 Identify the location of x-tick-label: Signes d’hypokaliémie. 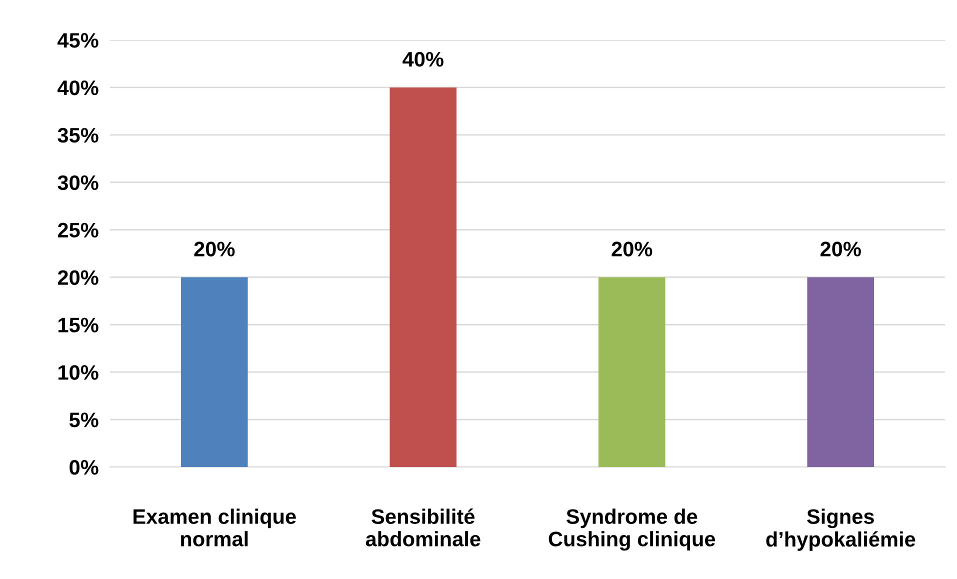
(841, 529).